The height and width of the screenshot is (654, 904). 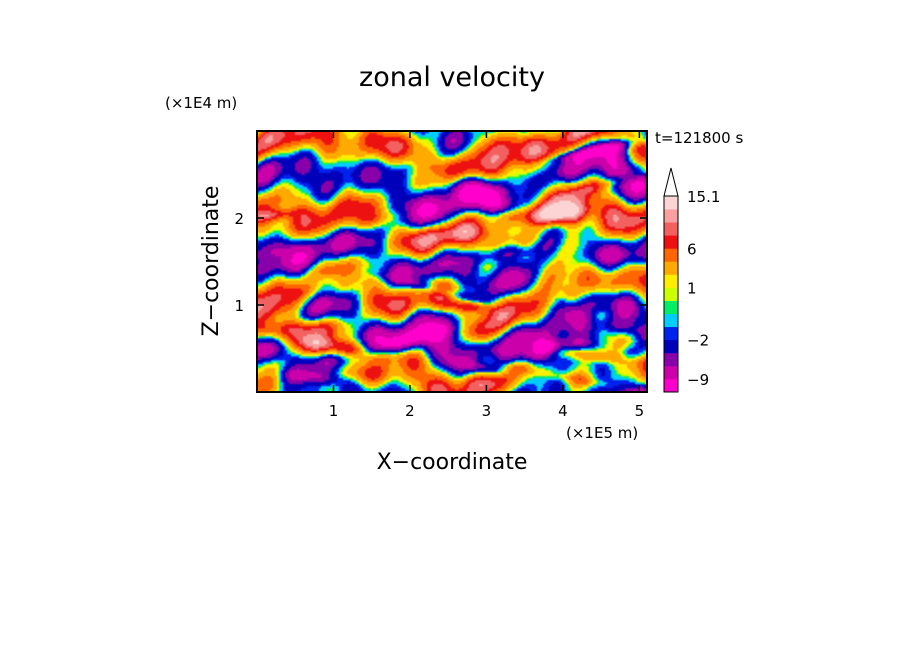 I want to click on y-axis-unit-label: (×1E4 m), so click(x=201, y=103).